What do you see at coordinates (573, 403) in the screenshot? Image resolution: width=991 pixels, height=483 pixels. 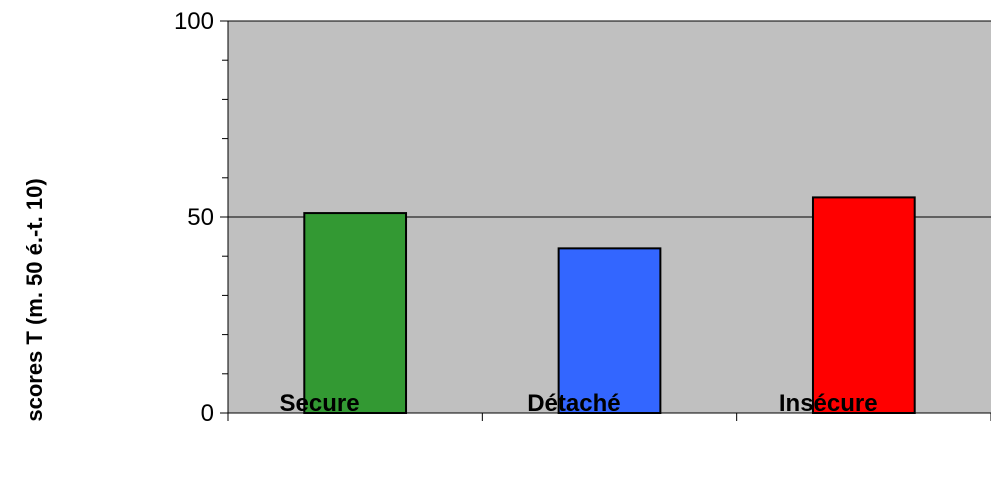 I see `category-label: Détaché` at bounding box center [573, 403].